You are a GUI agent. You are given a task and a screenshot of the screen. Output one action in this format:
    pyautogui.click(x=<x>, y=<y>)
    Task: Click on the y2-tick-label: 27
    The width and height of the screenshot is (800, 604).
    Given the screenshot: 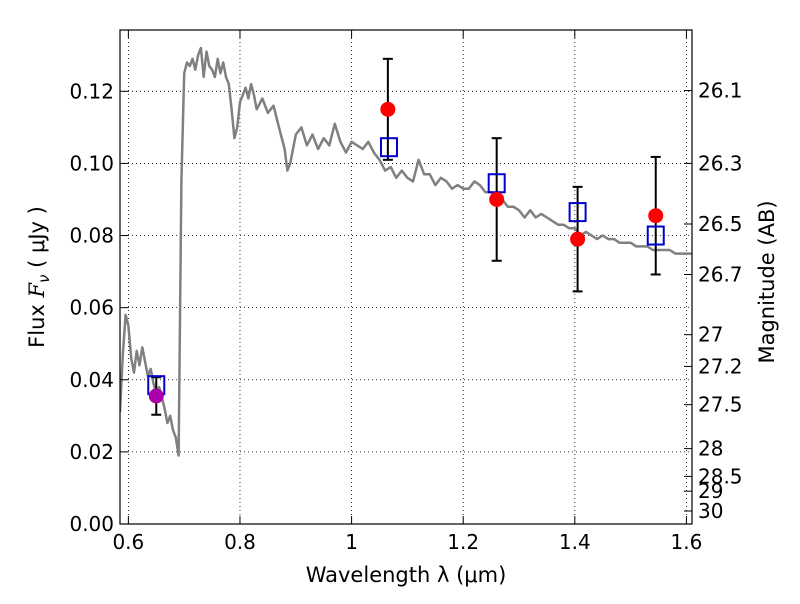 What is the action you would take?
    pyautogui.click(x=710, y=335)
    